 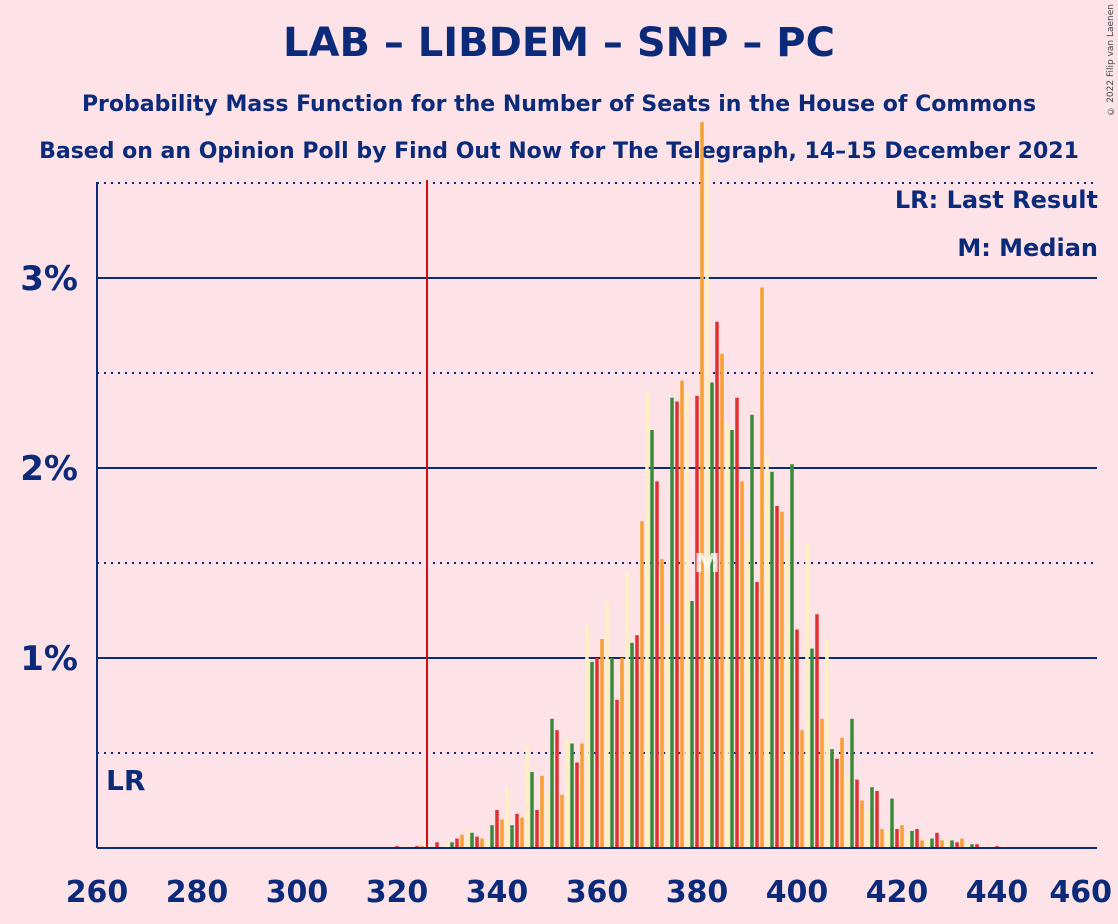 I want to click on x-tick-label: 340, so click(x=497, y=892).